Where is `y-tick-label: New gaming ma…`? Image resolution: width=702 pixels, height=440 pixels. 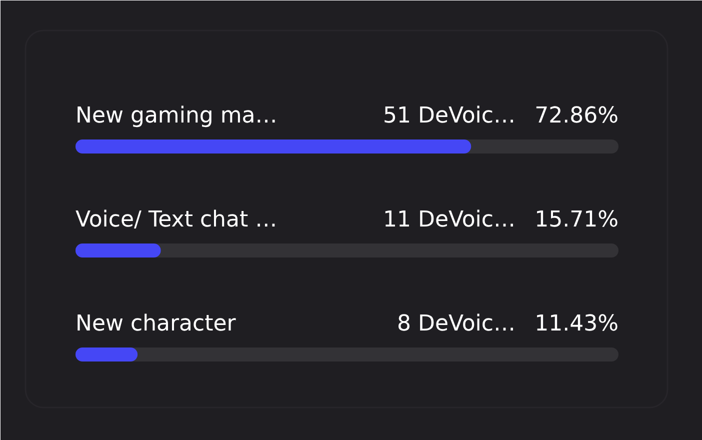 y-tick-label: New gaming ma… is located at coordinates (177, 116).